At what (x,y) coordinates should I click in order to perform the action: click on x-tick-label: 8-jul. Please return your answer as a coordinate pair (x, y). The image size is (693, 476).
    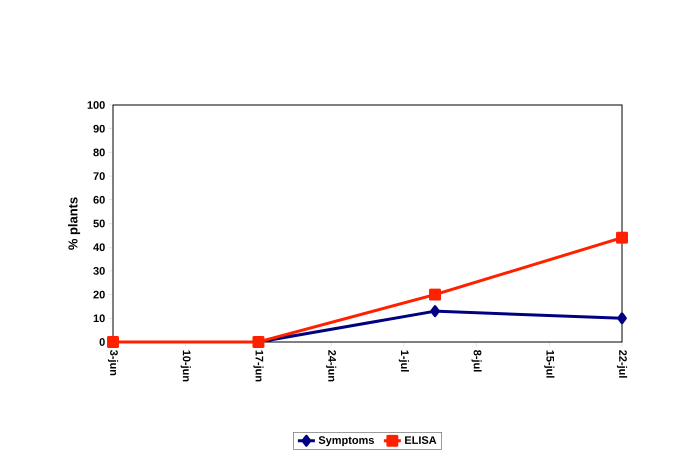
    Looking at the image, I should click on (476, 361).